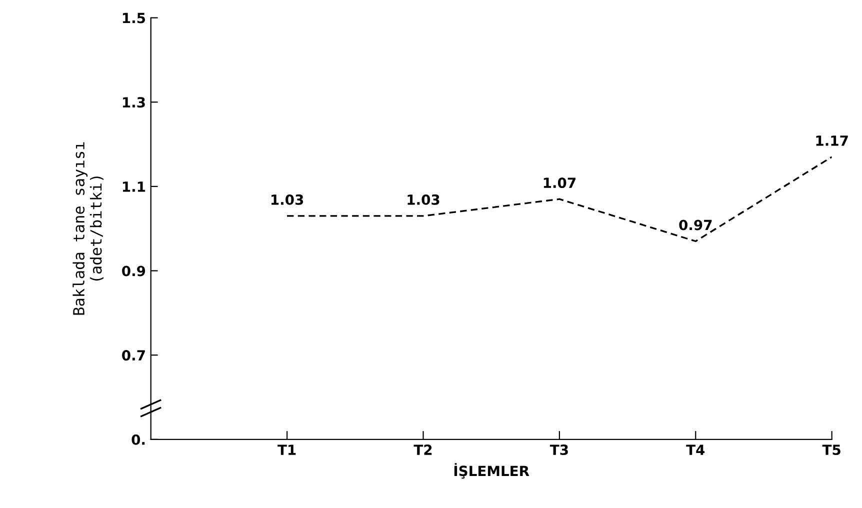 The width and height of the screenshot is (862, 508). I want to click on y-tick-label: 0., so click(138, 439).